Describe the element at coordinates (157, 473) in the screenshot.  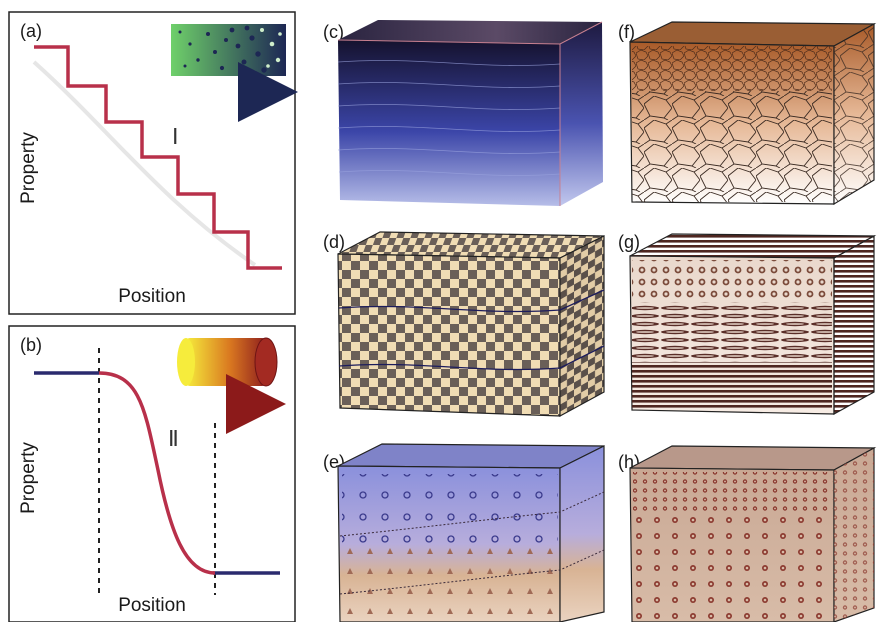
I see `panel-b-smooth-curve` at that location.